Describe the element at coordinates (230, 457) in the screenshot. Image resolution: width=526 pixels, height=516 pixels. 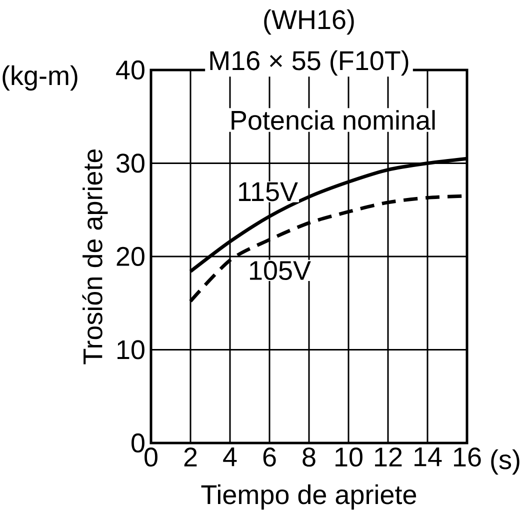
I see `x-tick-label: 4` at that location.